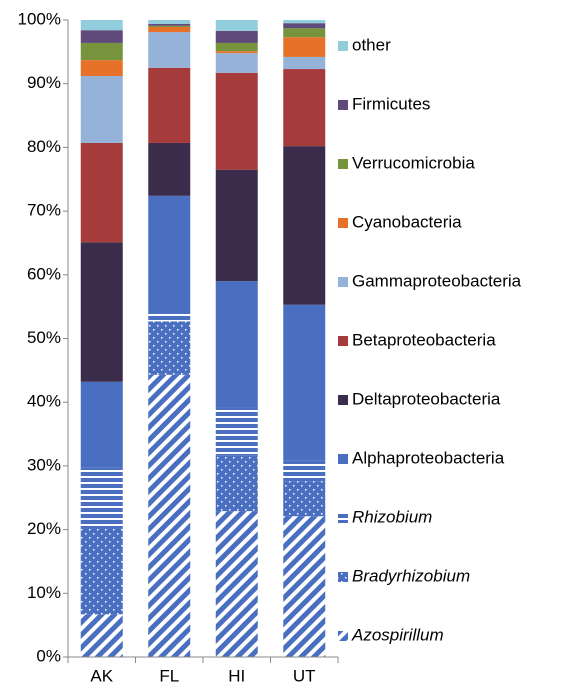 The image size is (575, 688). I want to click on x-tick-label: UT, so click(304, 675).